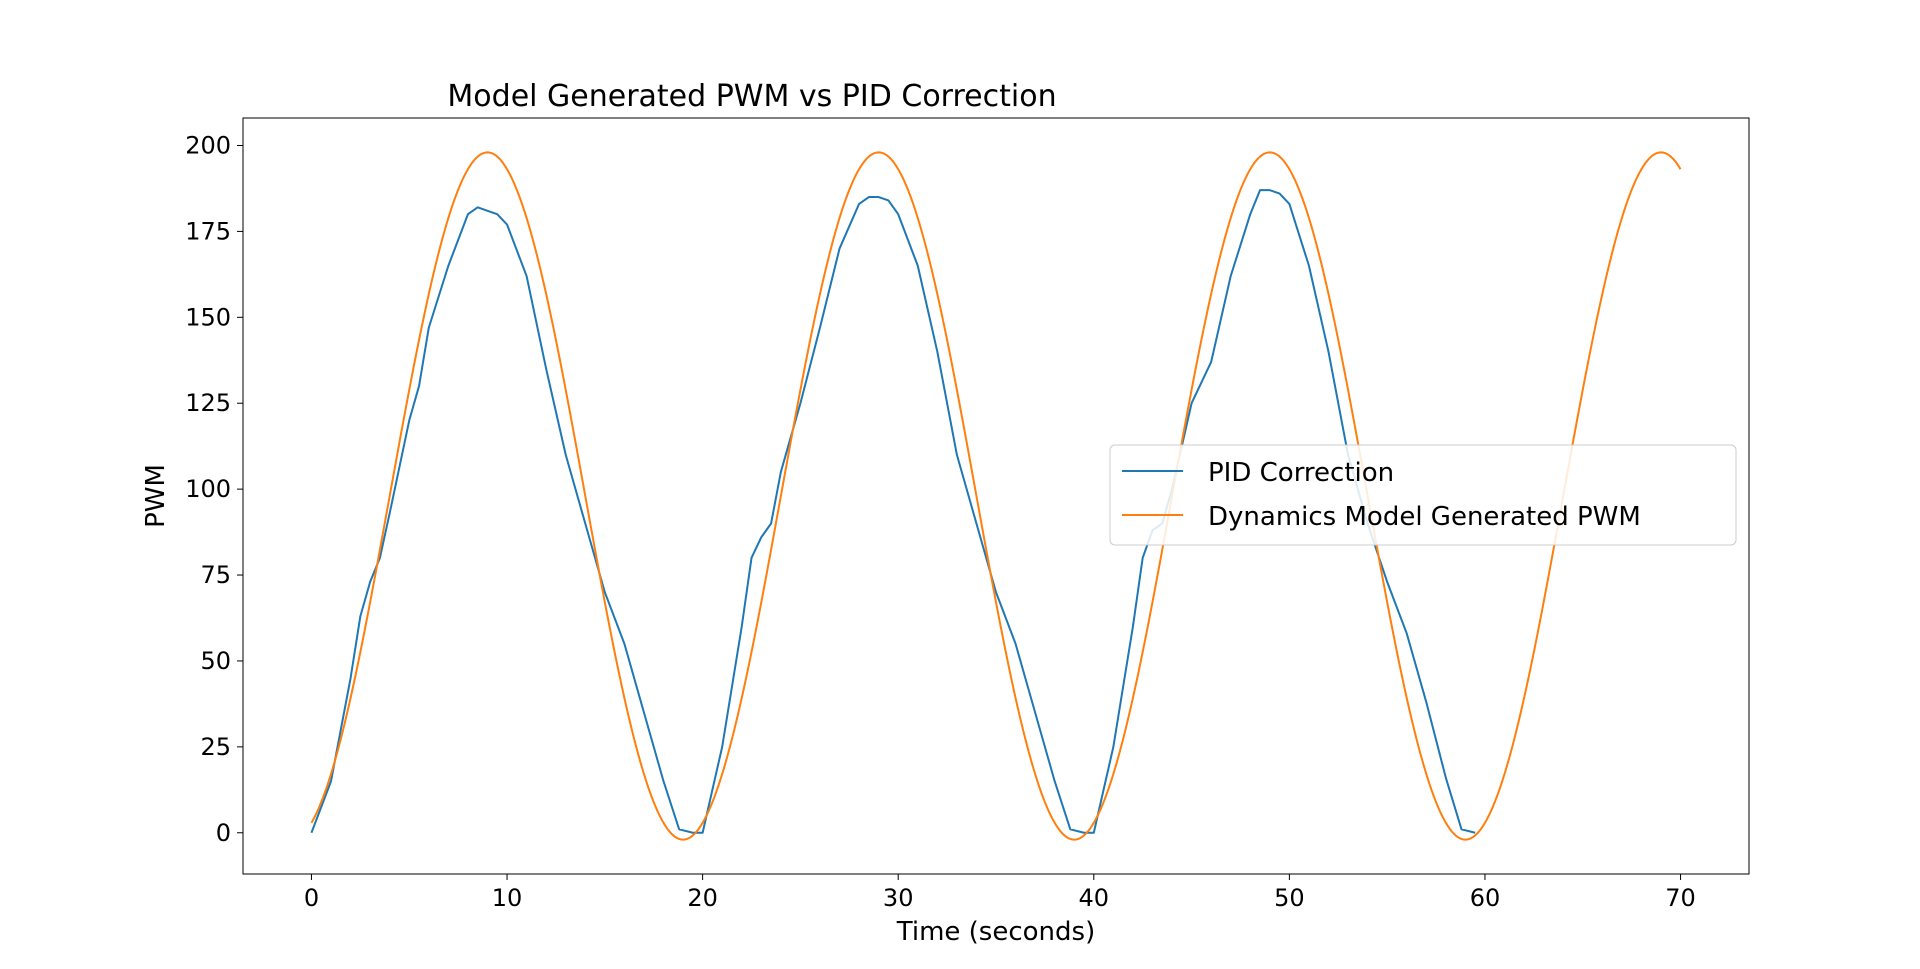 This screenshot has height=969, width=1920. I want to click on y-tick-label: 125, so click(208, 403).